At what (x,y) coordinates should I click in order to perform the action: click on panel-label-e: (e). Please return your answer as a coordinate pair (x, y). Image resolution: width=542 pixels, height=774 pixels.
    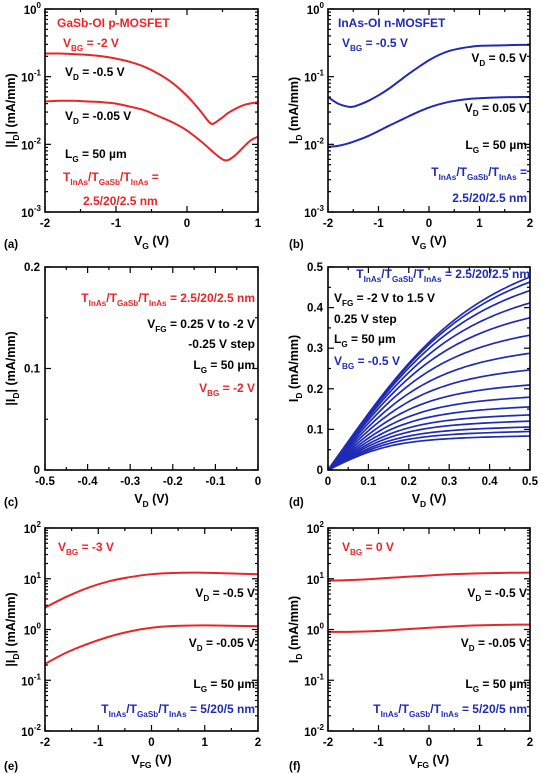
    Looking at the image, I should click on (11, 767).